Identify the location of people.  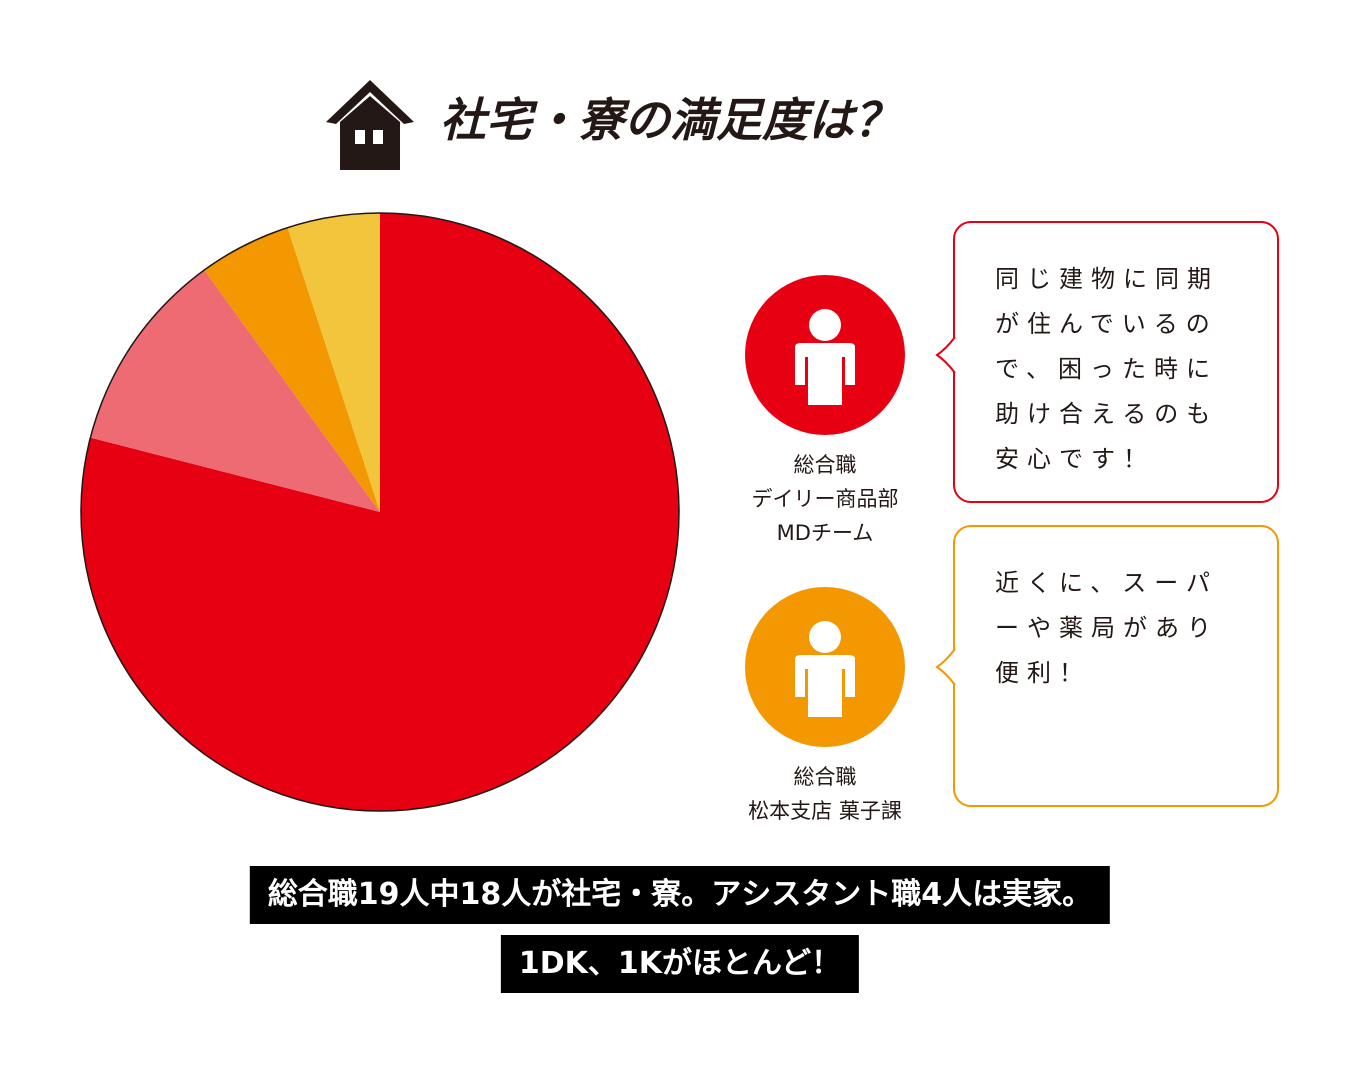
(850, 511).